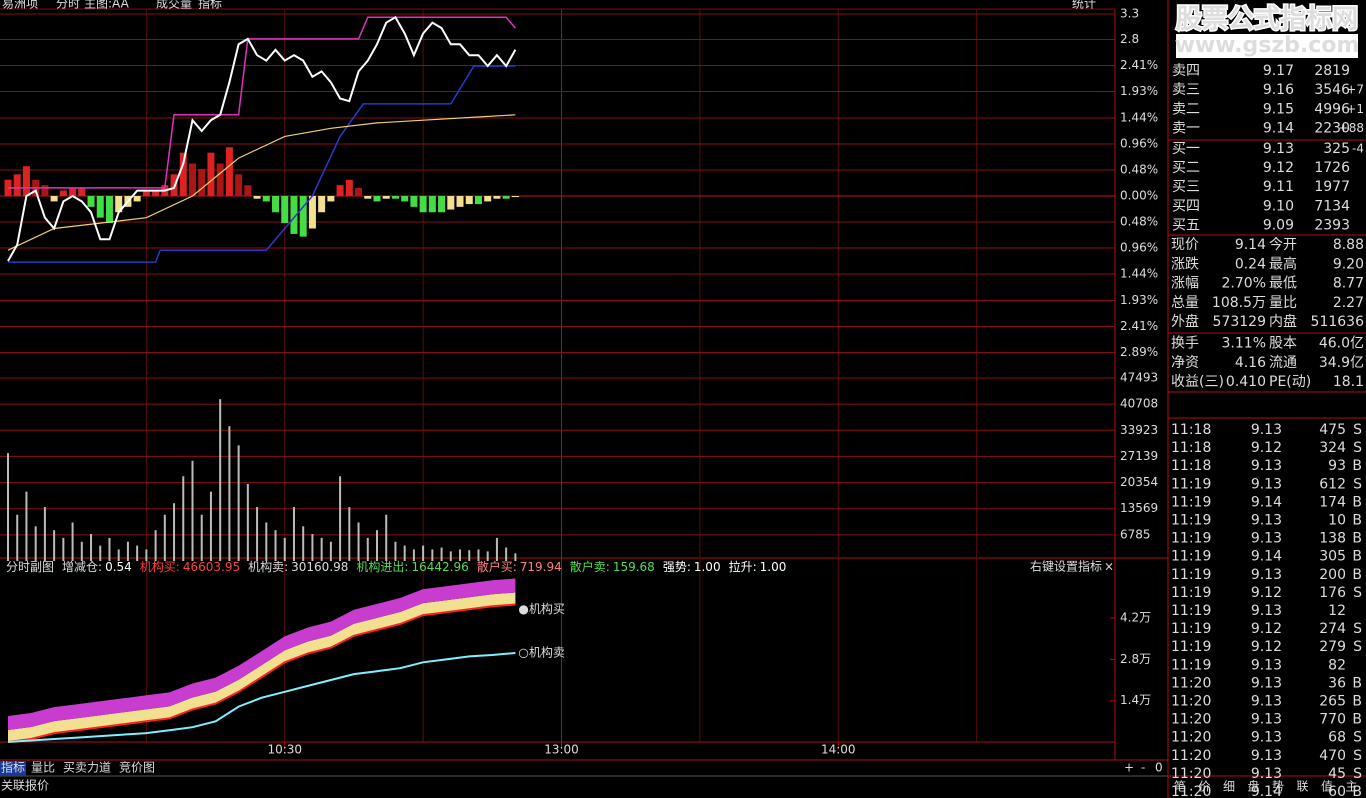  Describe the element at coordinates (1332, 430) in the screenshot. I see `trade-volume: 475` at that location.